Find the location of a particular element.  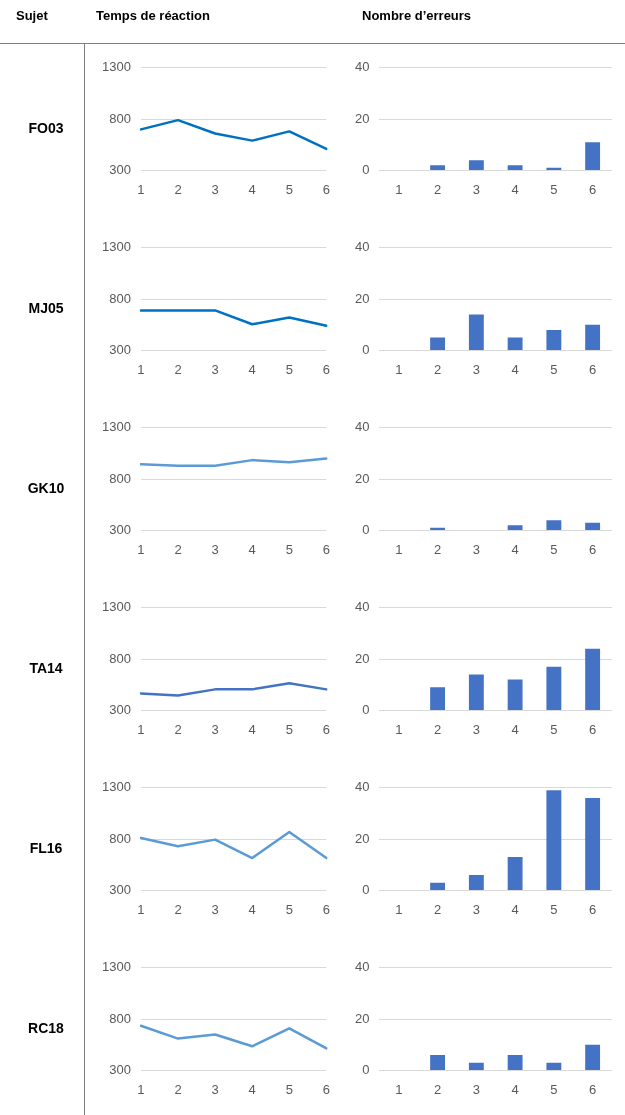

chart-title: Temps de réaction is located at coordinates (153, 15).